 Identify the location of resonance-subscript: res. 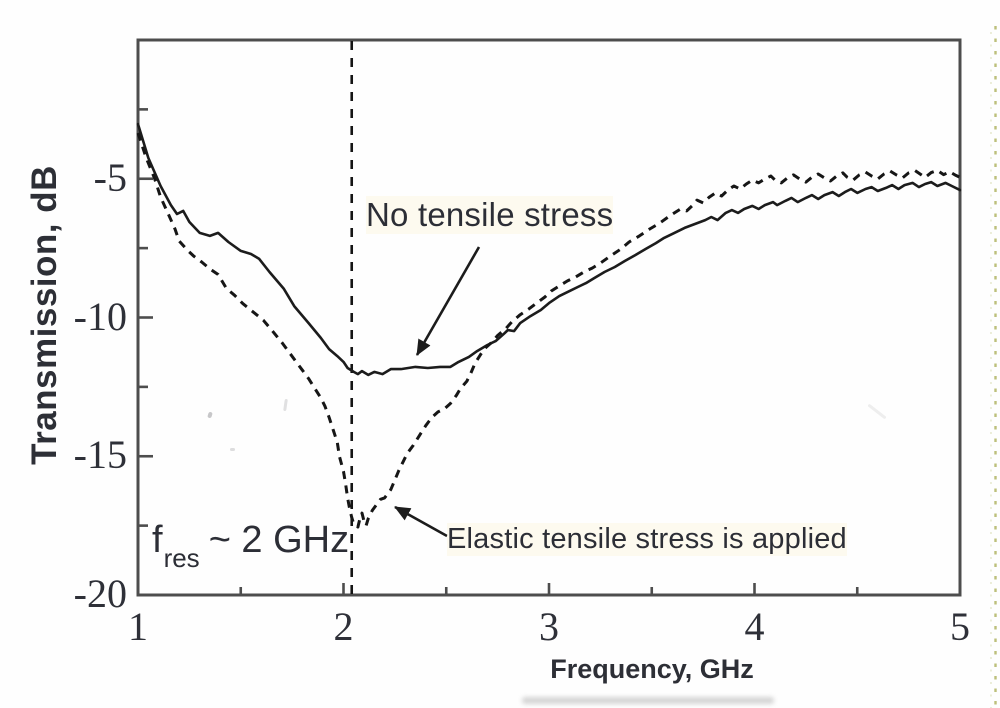
(181, 558).